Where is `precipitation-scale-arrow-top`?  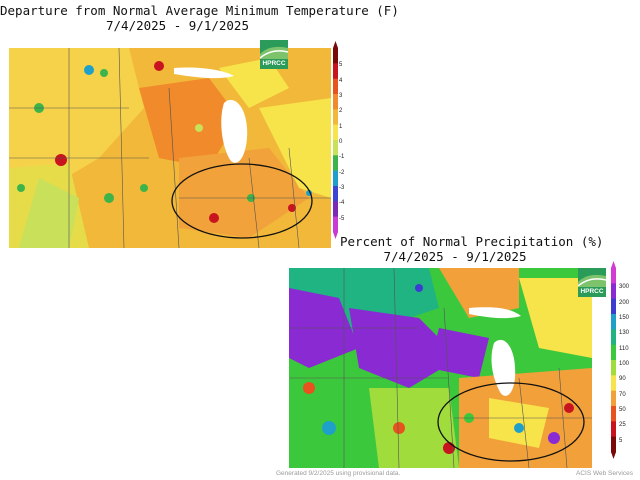
precipitation-scale-arrow-top is located at coordinates (613, 264).